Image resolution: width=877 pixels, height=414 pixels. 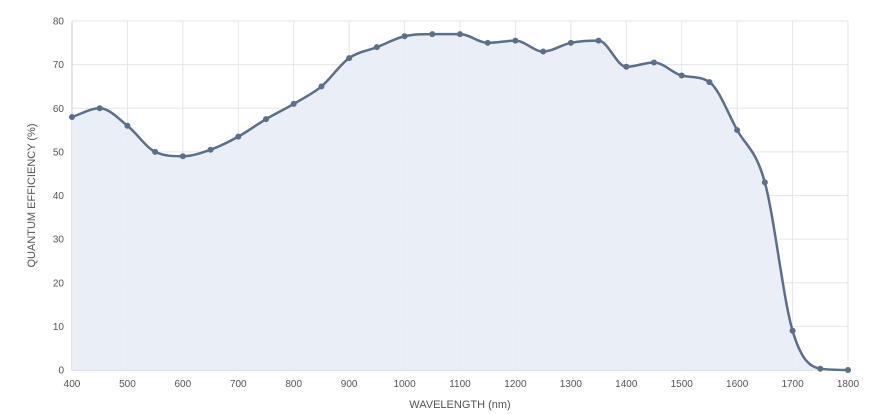 I want to click on y-tick-label: 50, so click(x=59, y=152).